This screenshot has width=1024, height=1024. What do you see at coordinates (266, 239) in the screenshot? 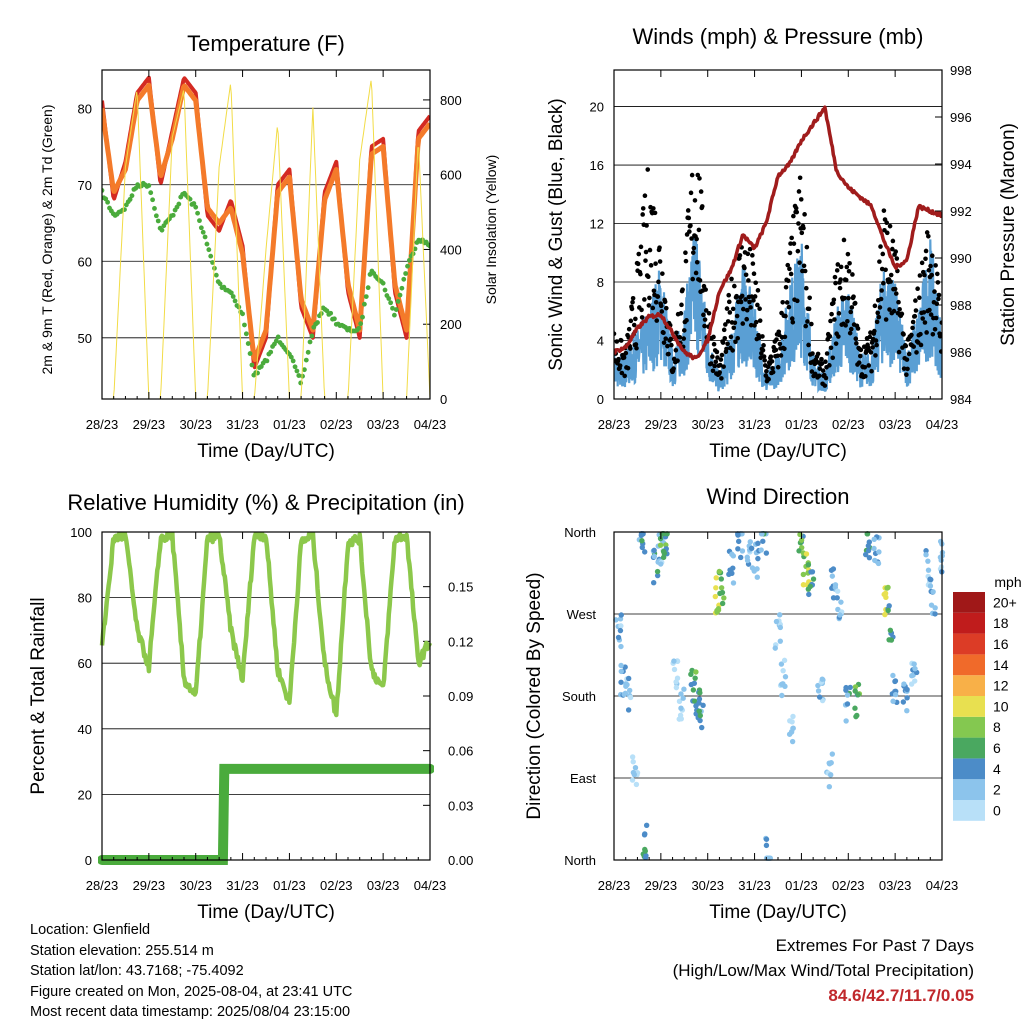
I see `solar-insolation-line` at bounding box center [266, 239].